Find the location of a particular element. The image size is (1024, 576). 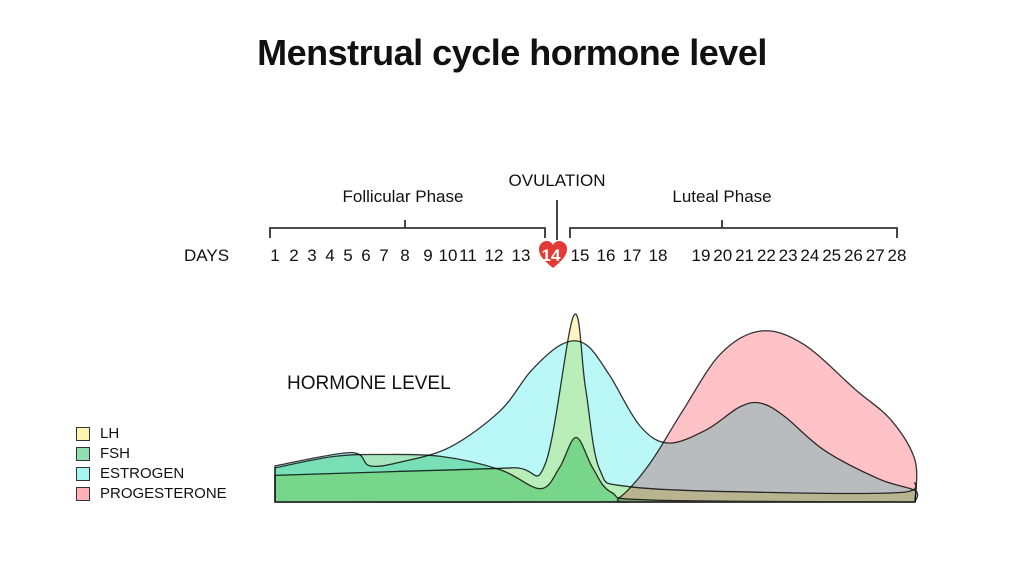

series-fsh-area is located at coordinates (595, 469).